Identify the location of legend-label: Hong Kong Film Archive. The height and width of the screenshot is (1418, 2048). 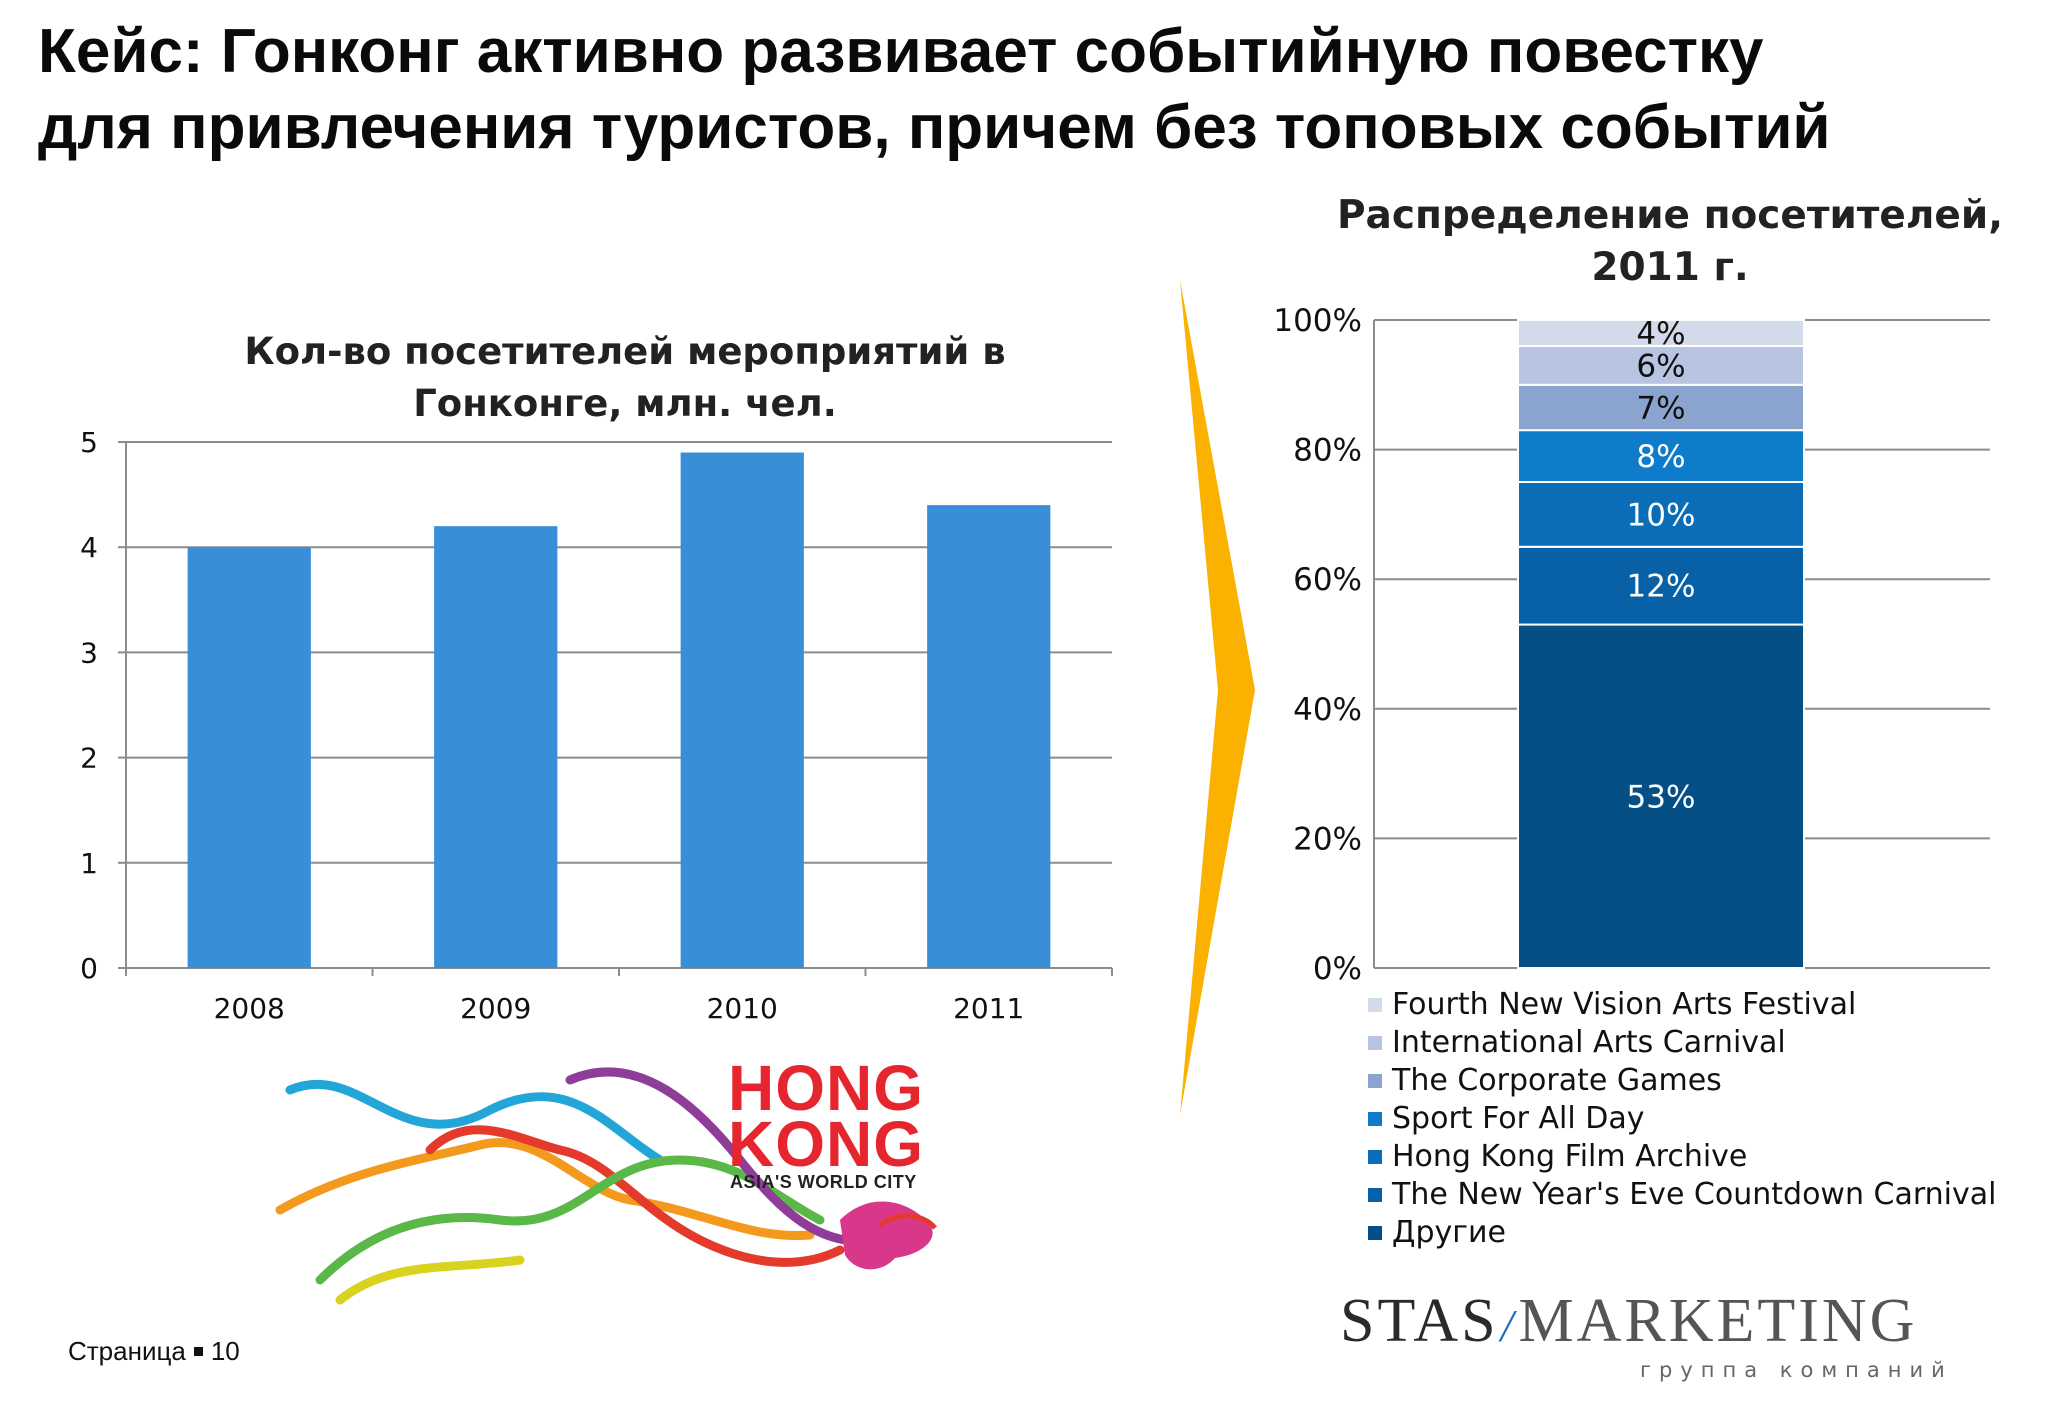
(1570, 1156).